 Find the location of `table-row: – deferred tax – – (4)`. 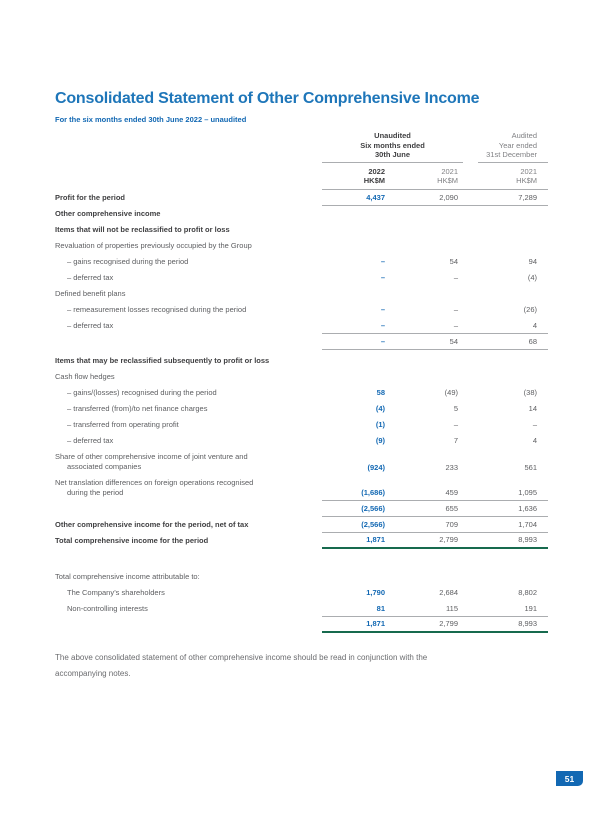

table-row: – deferred tax – – (4) is located at coordinates (301, 278).